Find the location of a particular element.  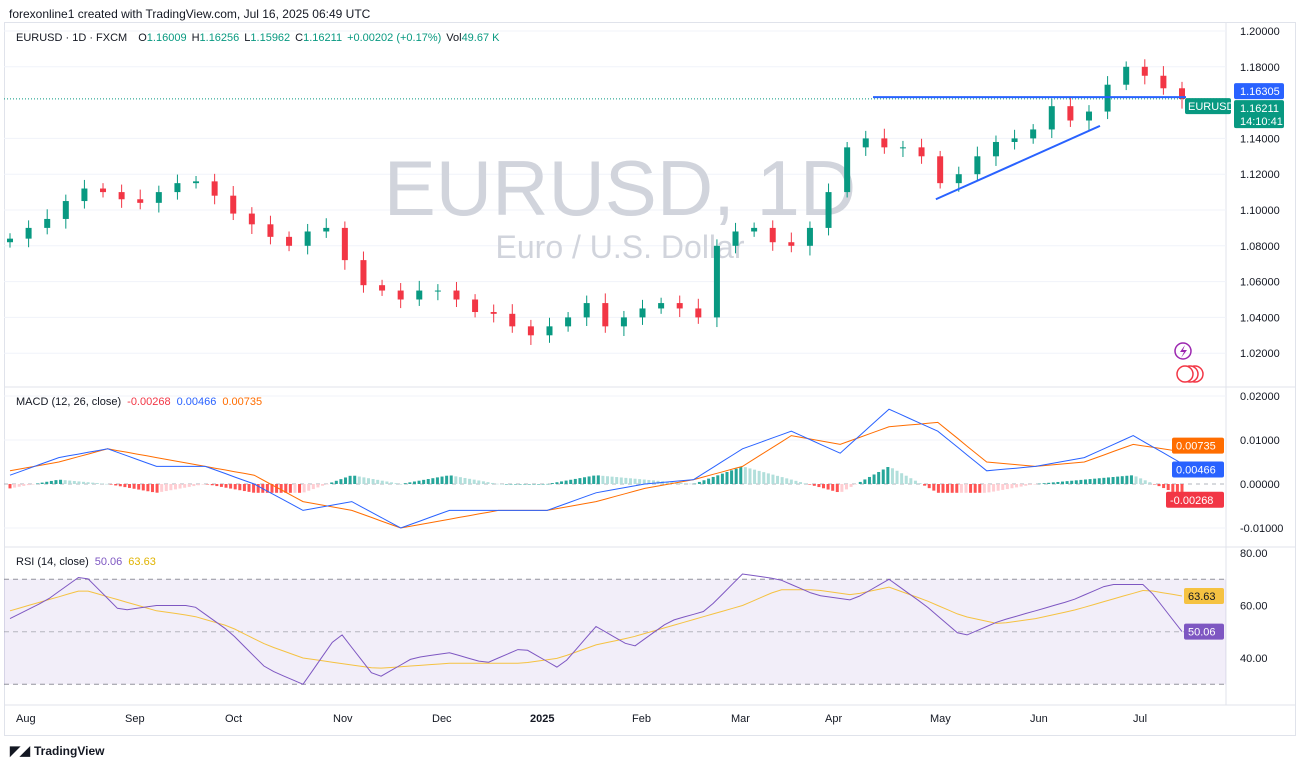

macd-price-label: 0.00466 is located at coordinates (1196, 470).